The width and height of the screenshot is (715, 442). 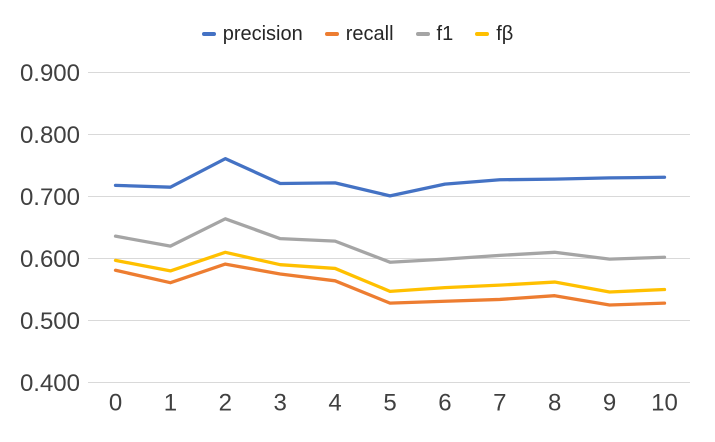 I want to click on x-axis-tick-label: 5, so click(x=389, y=403).